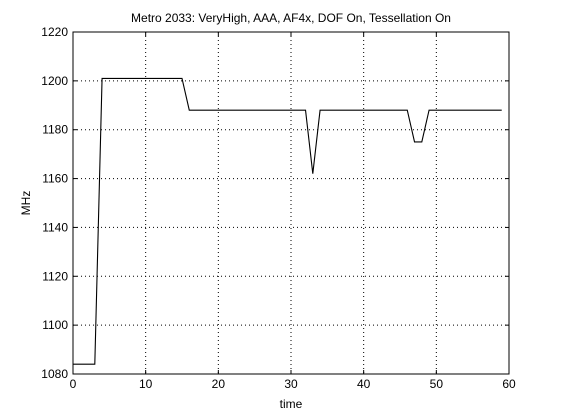 Image resolution: width=561 pixels, height=420 pixels. I want to click on x-tick-label: 60, so click(509, 384).